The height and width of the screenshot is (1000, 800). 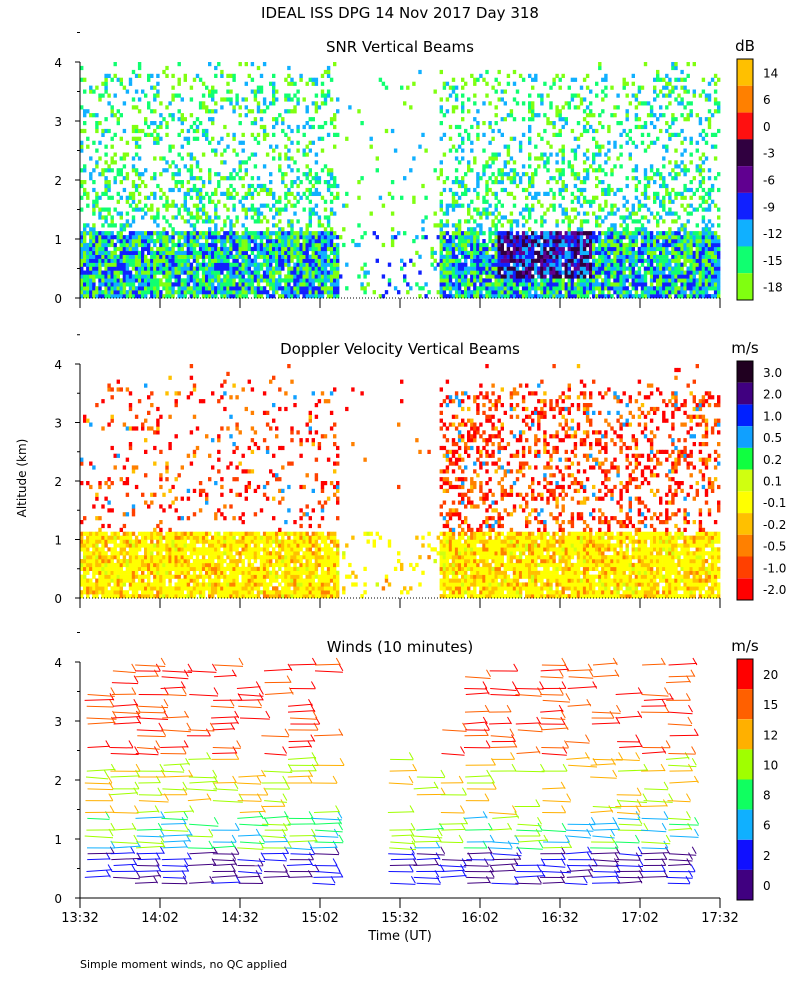 What do you see at coordinates (745, 286) in the screenshot?
I see `snr-colorbar-swatch` at bounding box center [745, 286].